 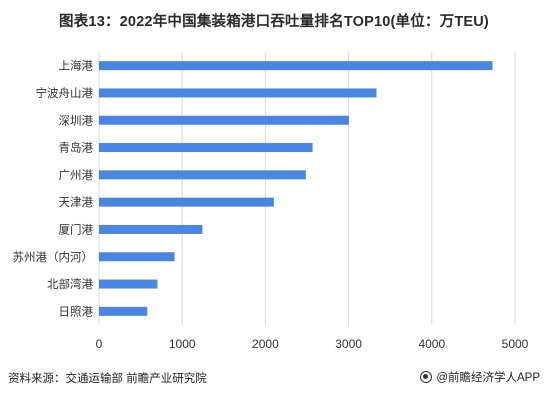 I want to click on x-tick-label: 1000, so click(x=182, y=344).